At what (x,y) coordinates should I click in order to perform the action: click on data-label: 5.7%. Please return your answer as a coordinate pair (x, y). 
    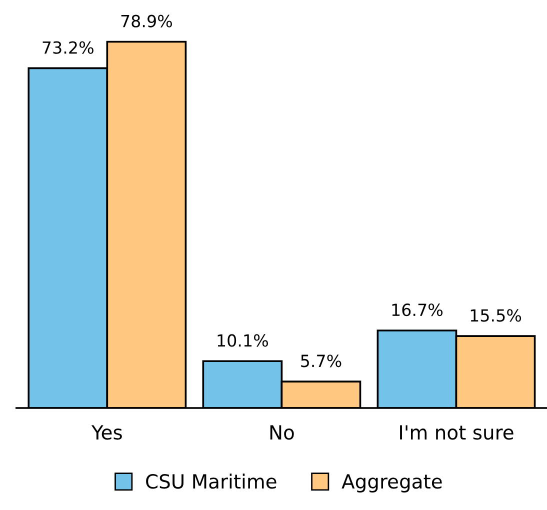
    Looking at the image, I should click on (321, 361).